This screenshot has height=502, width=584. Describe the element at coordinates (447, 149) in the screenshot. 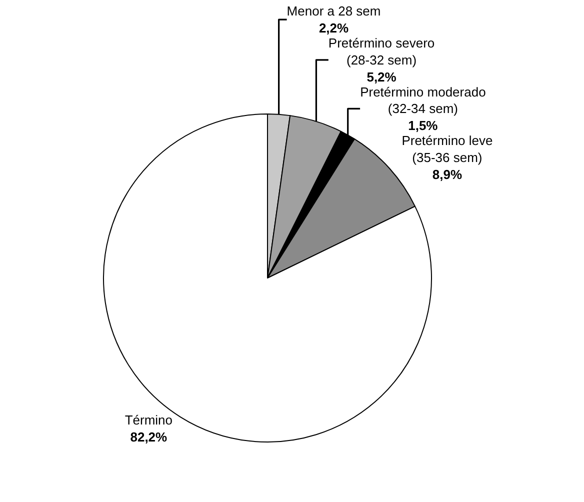

I see `slice-label: Pretérmino leve (35-36 sem)` at that location.